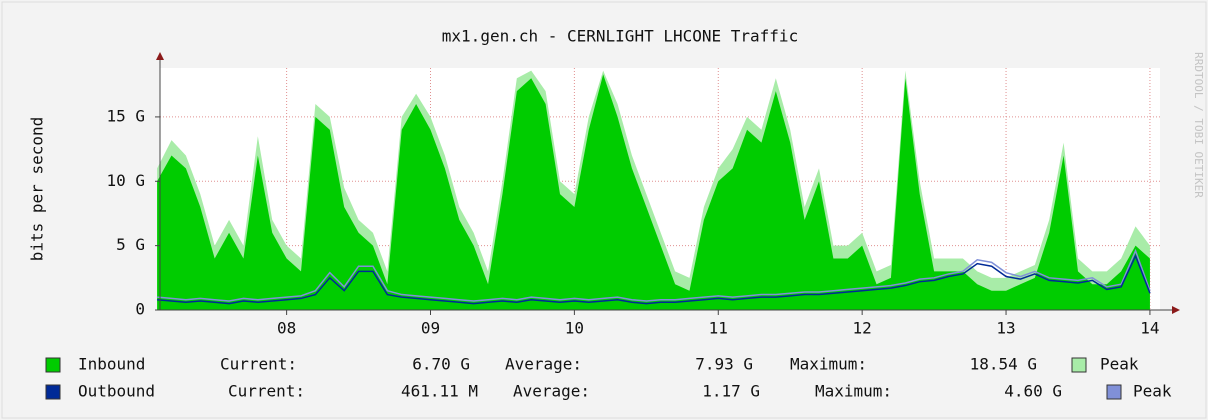 The image size is (1208, 420). What do you see at coordinates (286, 328) in the screenshot?
I see `x-tick-label: 08` at bounding box center [286, 328].